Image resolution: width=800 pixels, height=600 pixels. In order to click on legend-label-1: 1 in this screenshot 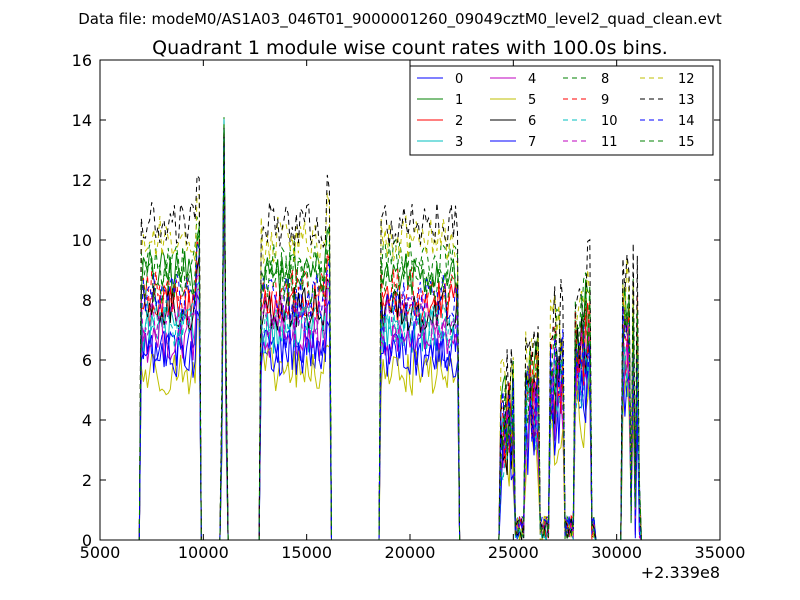, I will do `click(459, 100)`.